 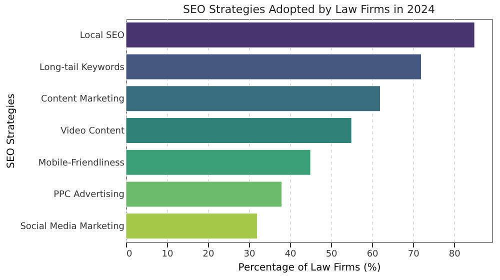 What do you see at coordinates (82, 99) in the screenshot?
I see `y-tick-label: Content Marketing` at bounding box center [82, 99].